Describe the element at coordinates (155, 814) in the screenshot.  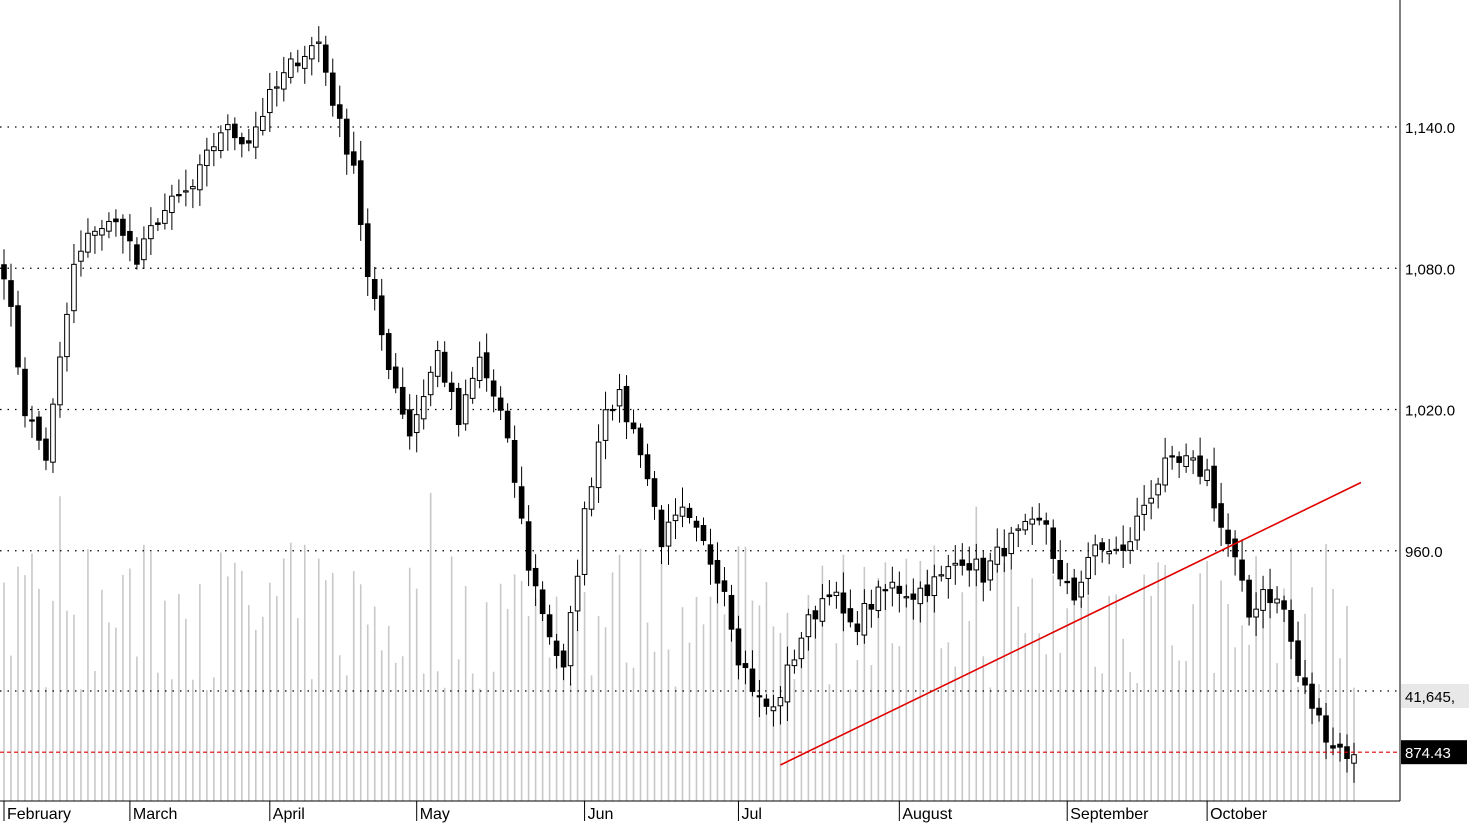
I see `month-label: March` at that location.